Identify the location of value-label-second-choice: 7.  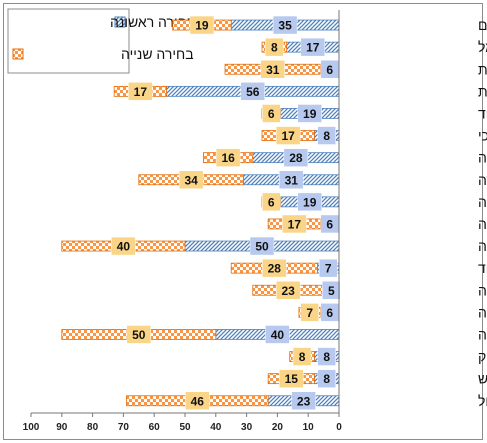
(309, 313).